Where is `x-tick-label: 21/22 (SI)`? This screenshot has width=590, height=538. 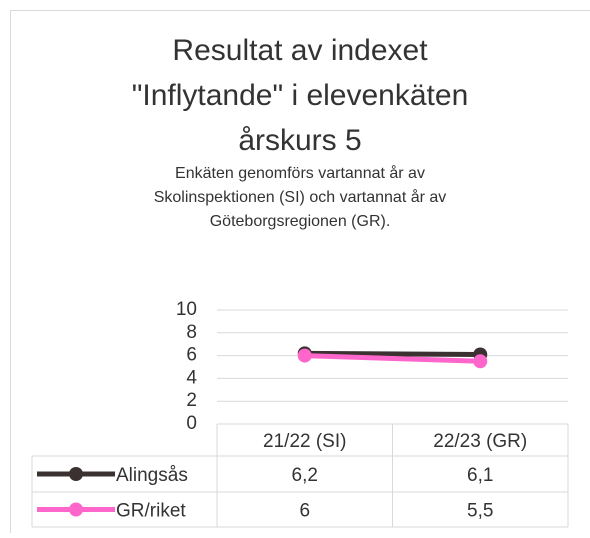
x-tick-label: 21/22 (SI) is located at coordinates (304, 441).